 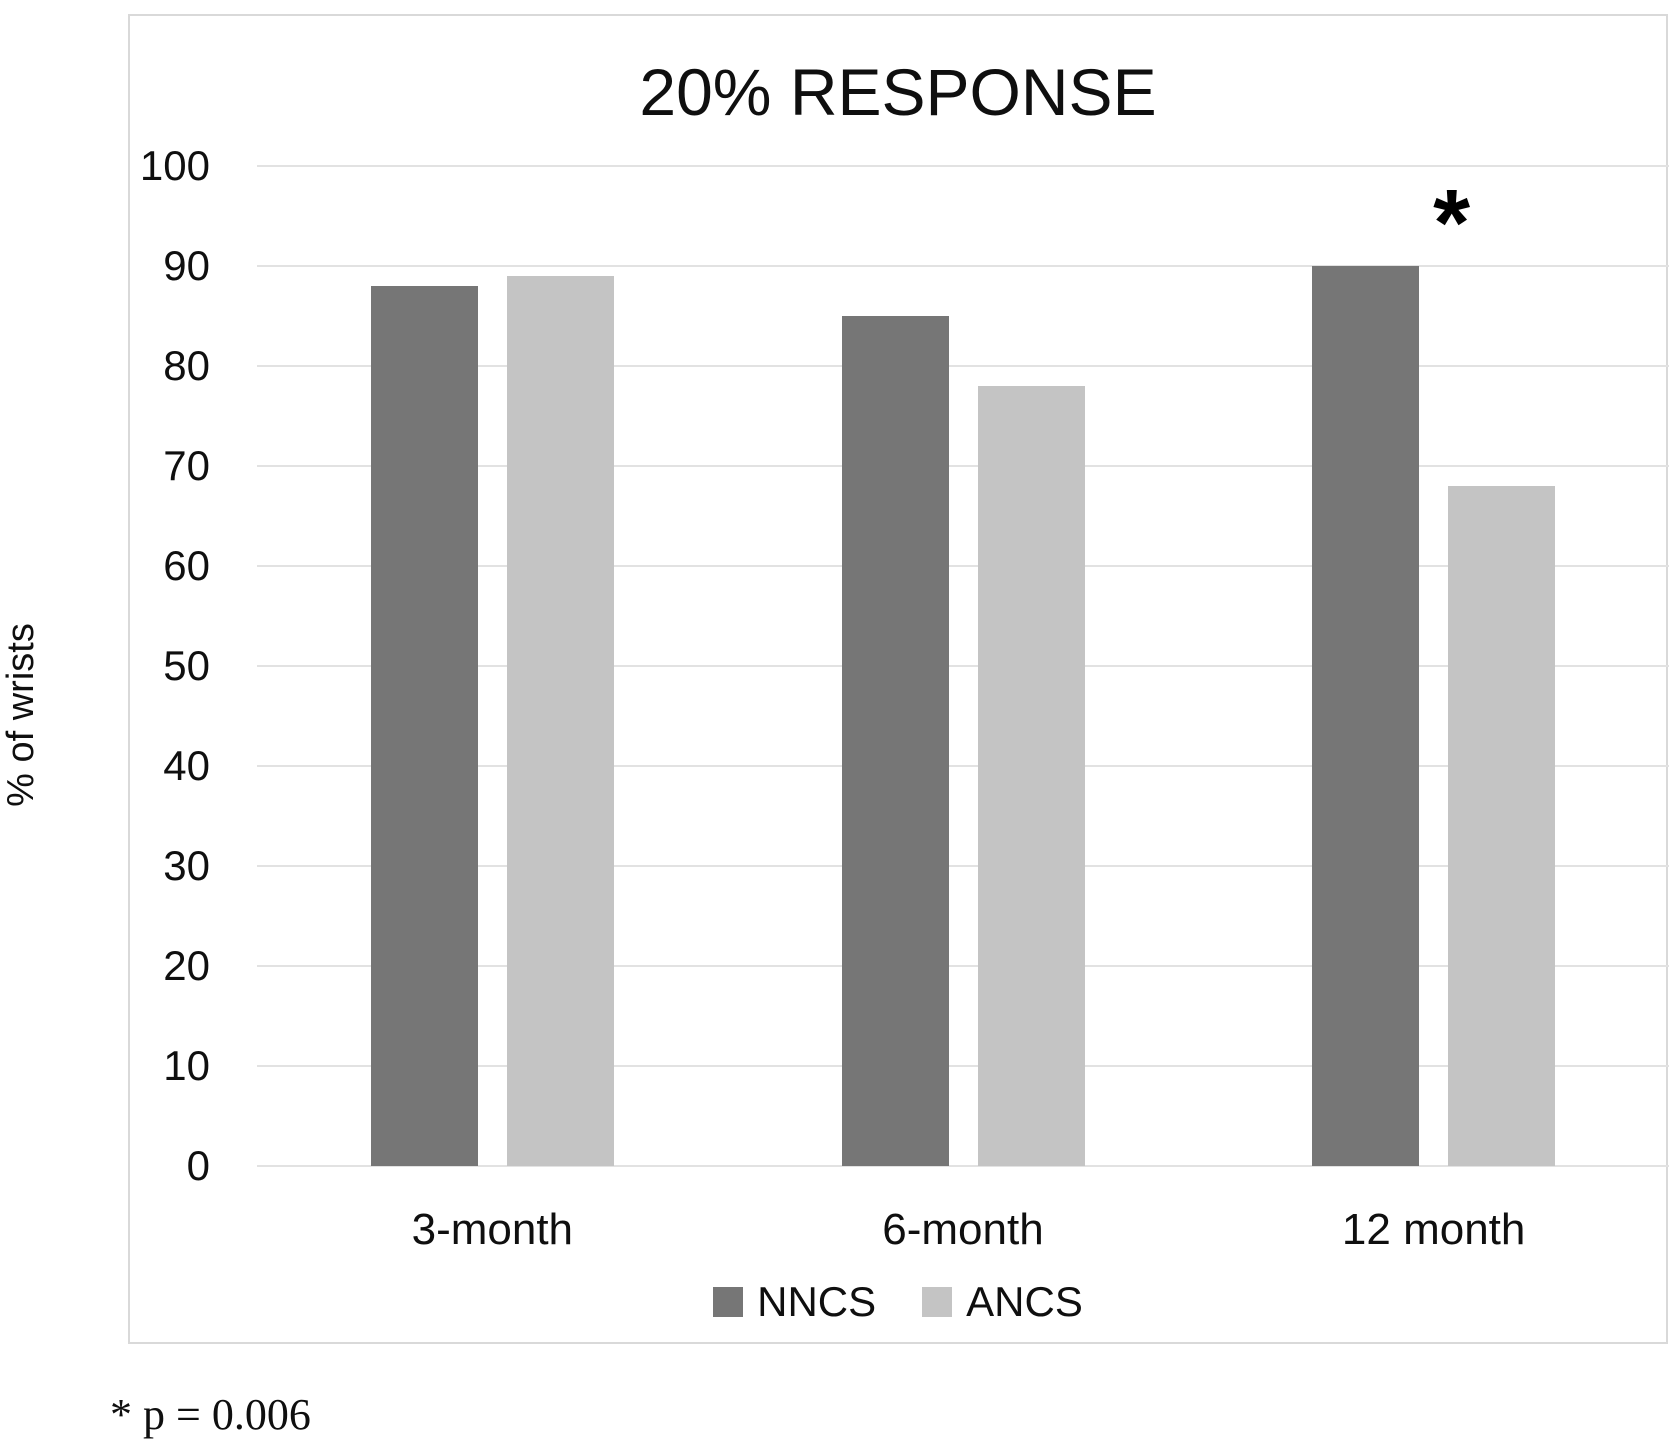 What do you see at coordinates (898, 92) in the screenshot?
I see `chart-title: 20% RESPONSE` at bounding box center [898, 92].